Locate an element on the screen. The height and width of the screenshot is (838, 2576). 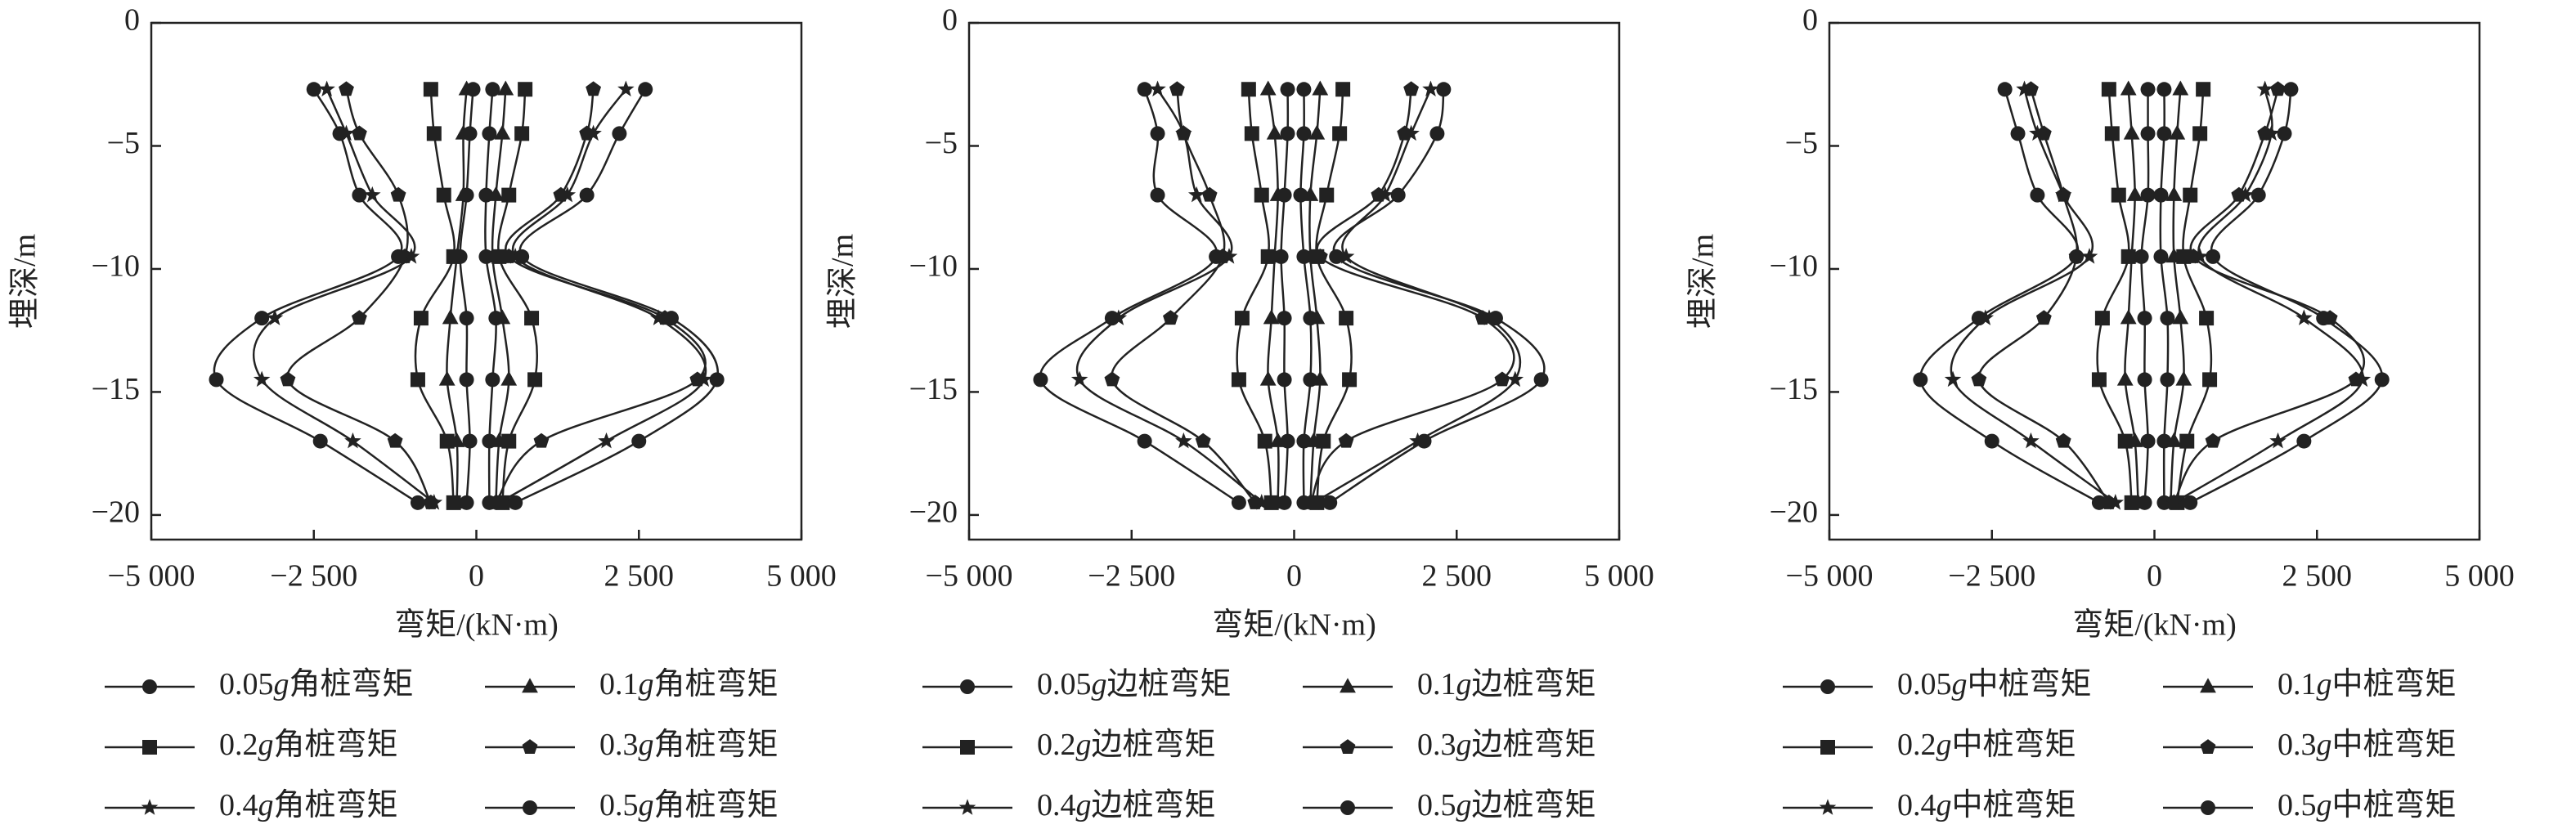
legend-label: 0.5g中桩弯矩 is located at coordinates (2367, 805).